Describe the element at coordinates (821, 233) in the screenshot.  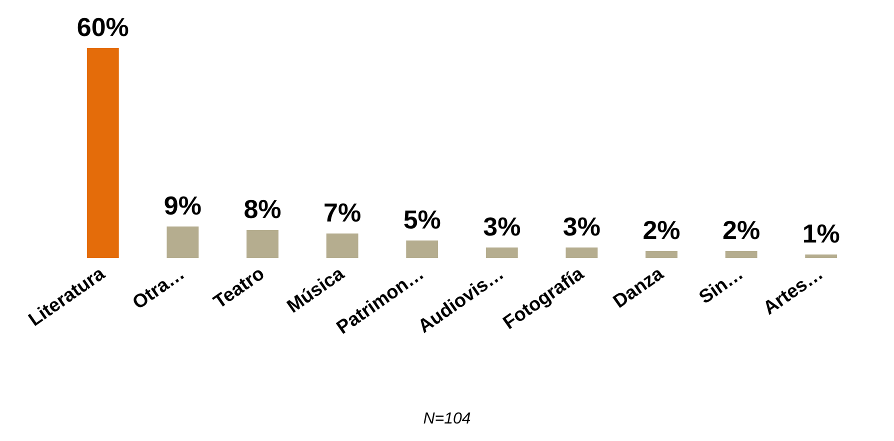
I see `data-label: 1%` at that location.